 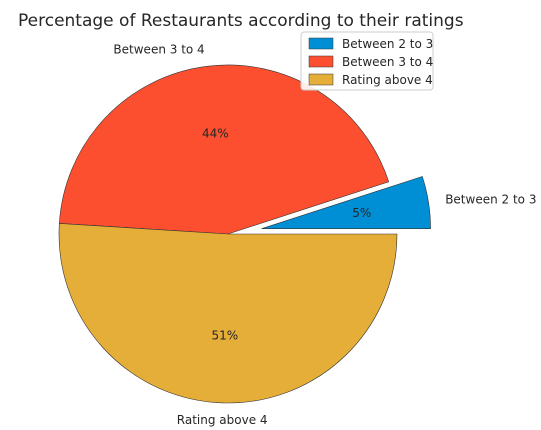 What do you see at coordinates (215, 133) in the screenshot?
I see `pct-label-between-3-to-4: 44%` at bounding box center [215, 133].